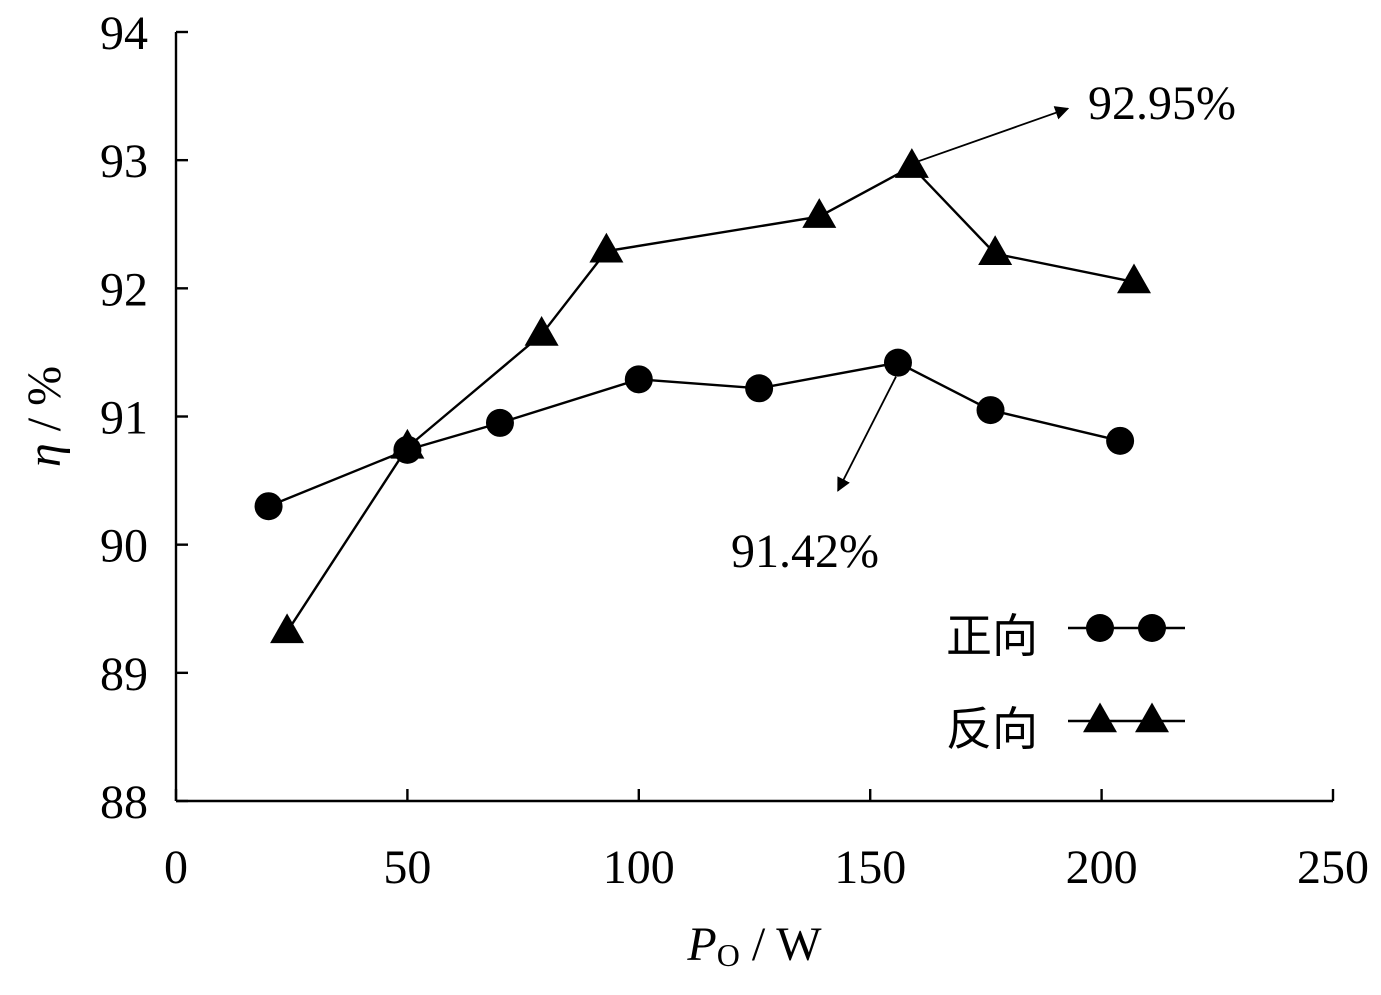 The image size is (1381, 995). Describe the element at coordinates (870, 867) in the screenshot. I see `x-tick-label: 150` at that location.